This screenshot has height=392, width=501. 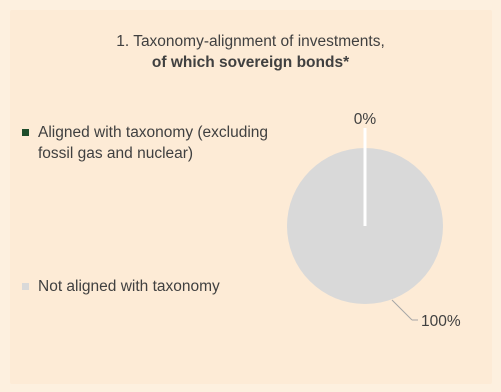 What do you see at coordinates (365, 216) in the screenshot?
I see `pie-slices` at bounding box center [365, 216].